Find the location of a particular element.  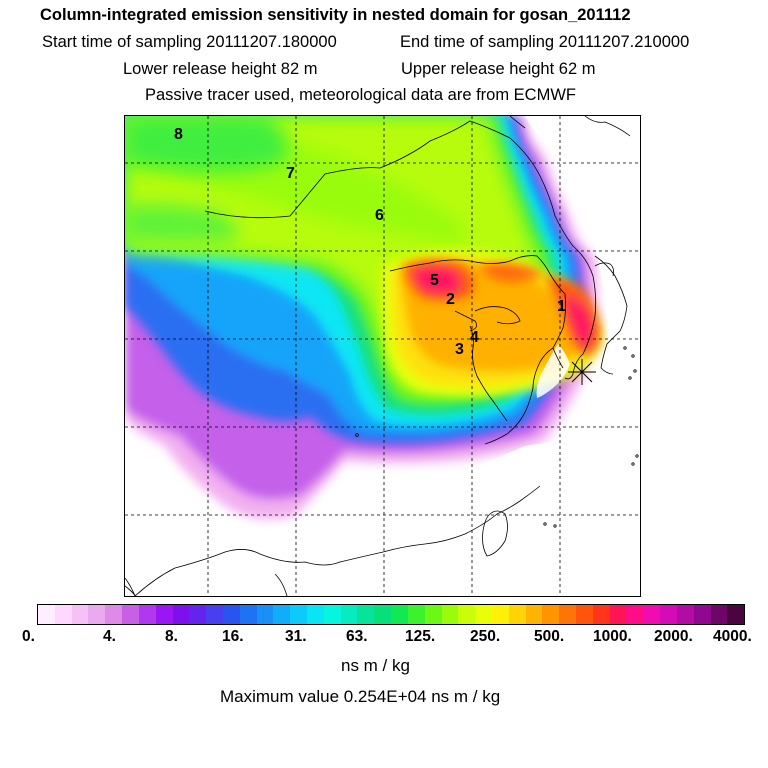

colorbar-tick: 63. is located at coordinates (357, 636).